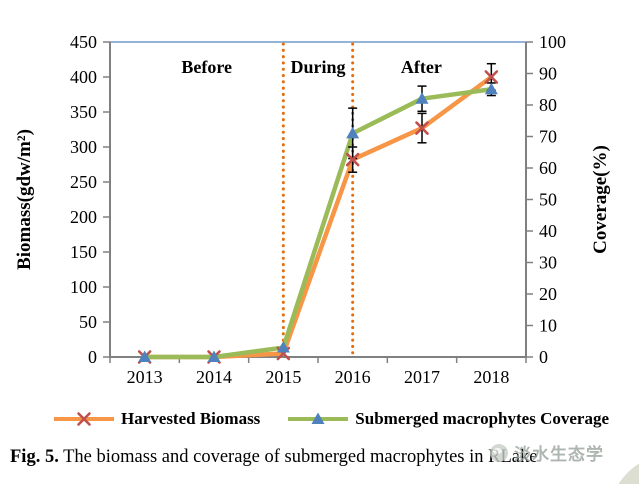 The image size is (639, 484). What do you see at coordinates (83, 42) in the screenshot?
I see `svg-text: 450` at bounding box center [83, 42].